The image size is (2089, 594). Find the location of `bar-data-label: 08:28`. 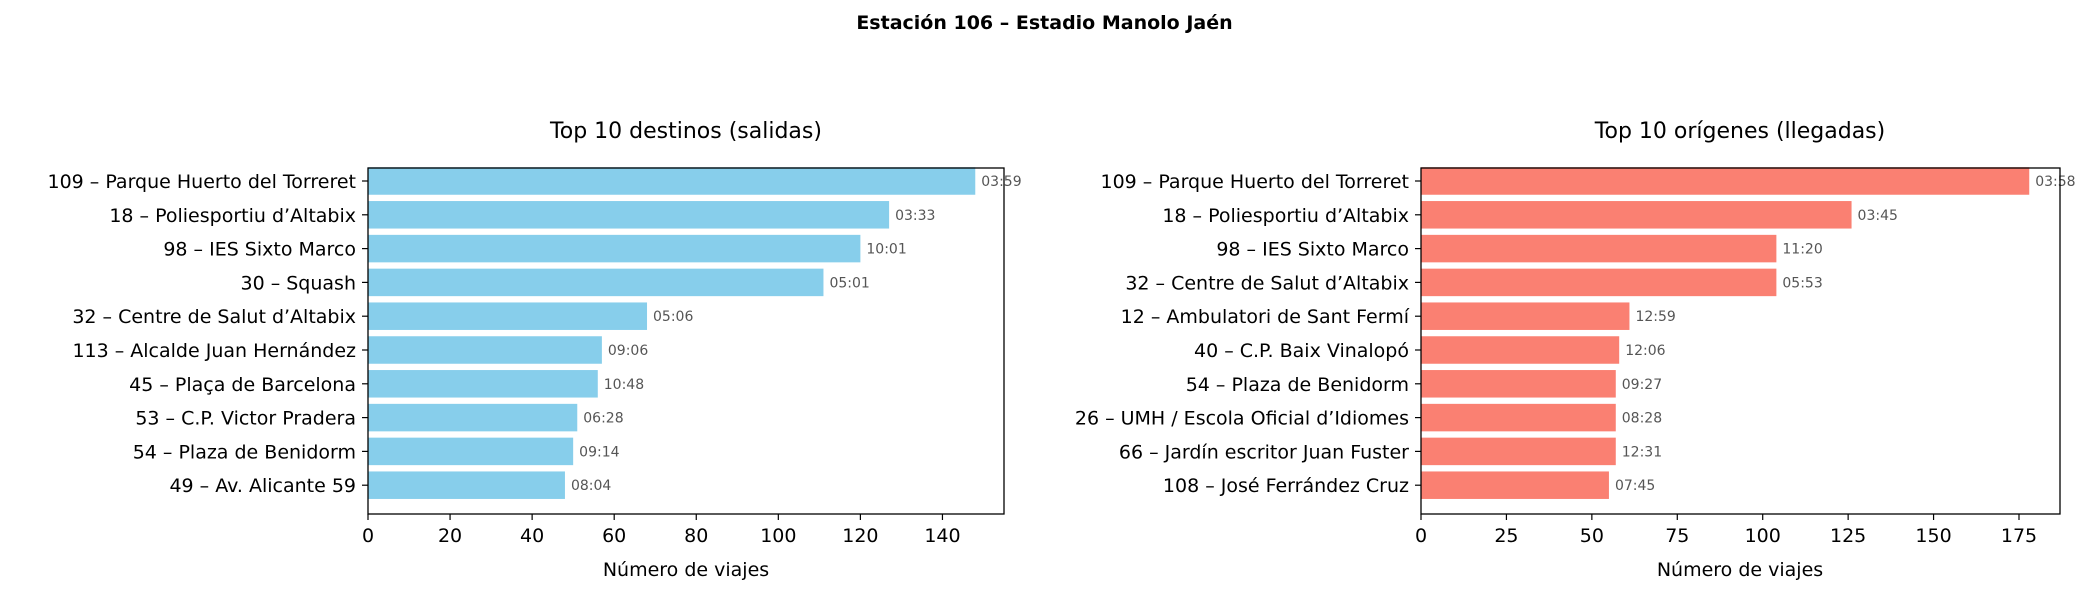

bar-data-label: 08:28 is located at coordinates (1642, 419).